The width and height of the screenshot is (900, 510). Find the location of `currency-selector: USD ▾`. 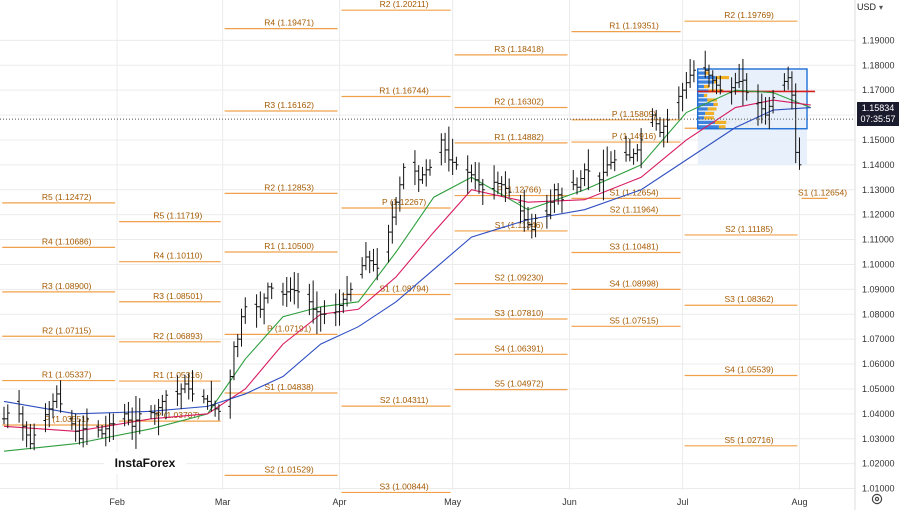

currency-selector: USD ▾ is located at coordinates (870, 7).